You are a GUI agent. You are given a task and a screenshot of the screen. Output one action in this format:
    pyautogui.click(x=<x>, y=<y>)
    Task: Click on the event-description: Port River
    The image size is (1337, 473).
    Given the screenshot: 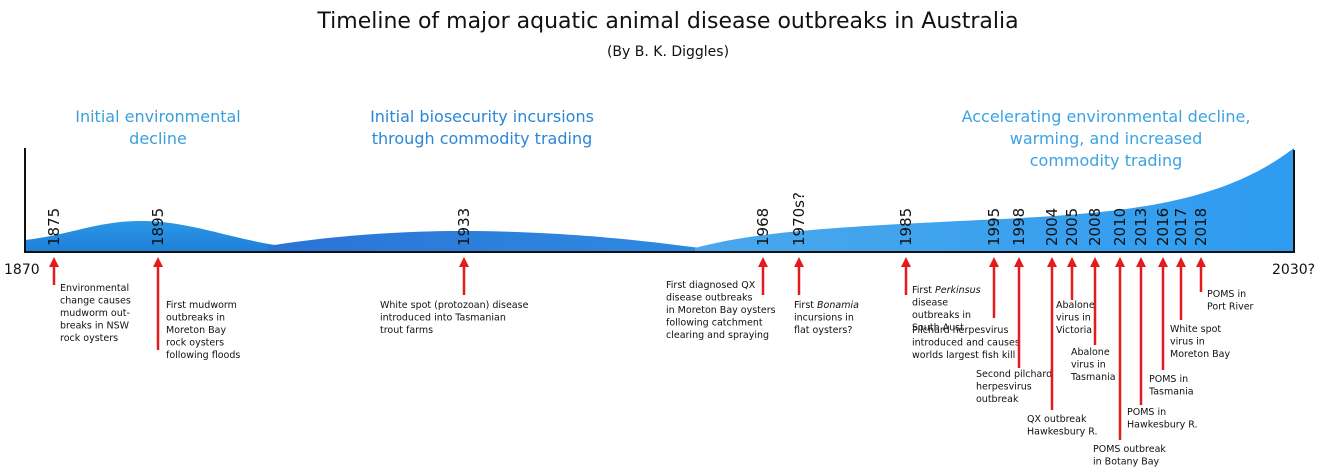 What is the action you would take?
    pyautogui.click(x=1230, y=307)
    